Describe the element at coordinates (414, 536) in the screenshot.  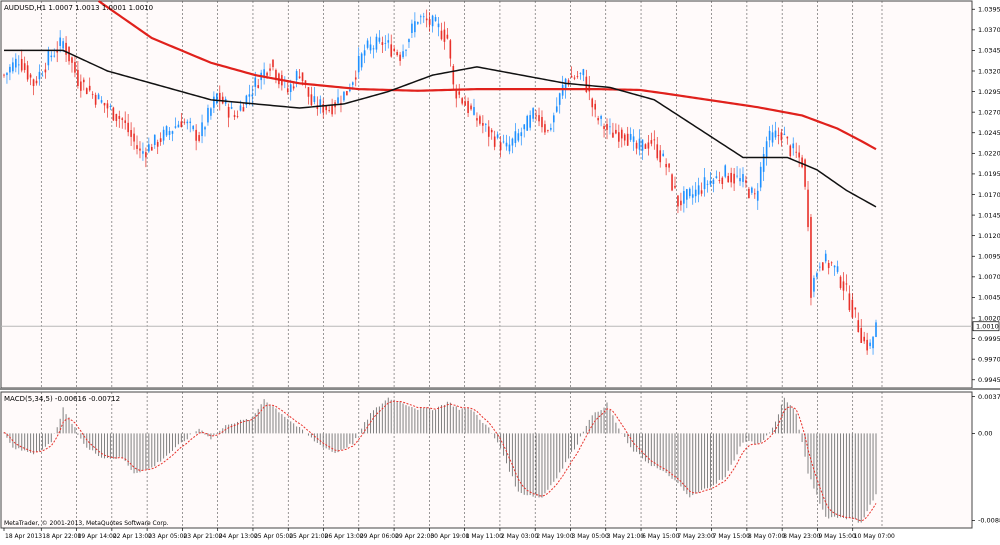
I see `time-tick-label: 29 Apr 22:00` at that location.